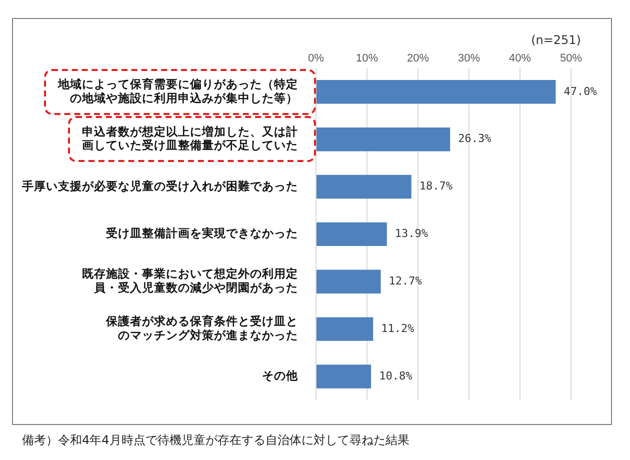  I want to click on data-label: 47.0%, so click(581, 91).